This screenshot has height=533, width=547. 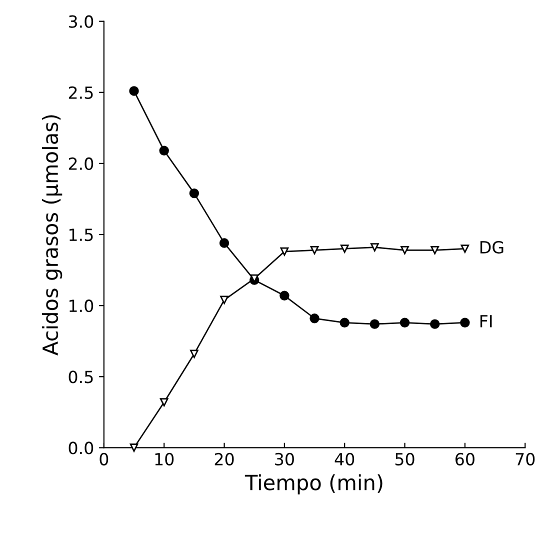 I want to click on x-axis-title: Tiempo (min), so click(x=313, y=484).